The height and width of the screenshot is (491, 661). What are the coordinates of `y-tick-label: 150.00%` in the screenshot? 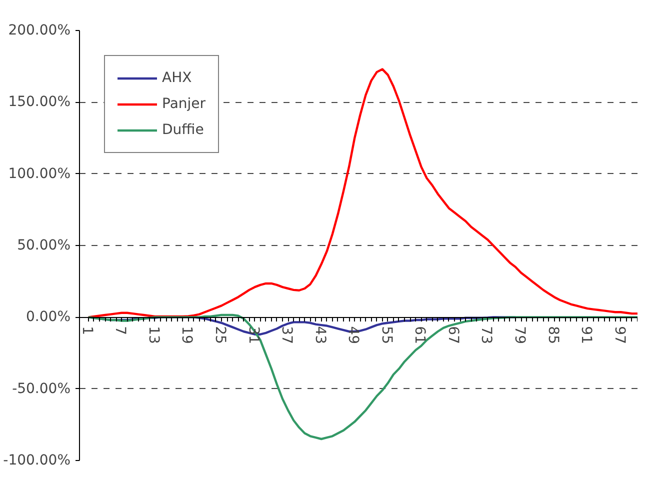 It's located at (39, 102).